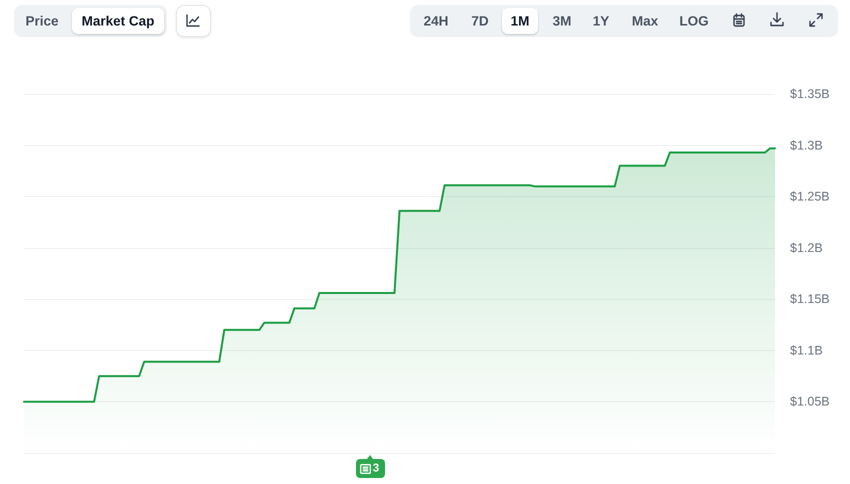  I want to click on y-tick-label: $1.35B, so click(810, 94).